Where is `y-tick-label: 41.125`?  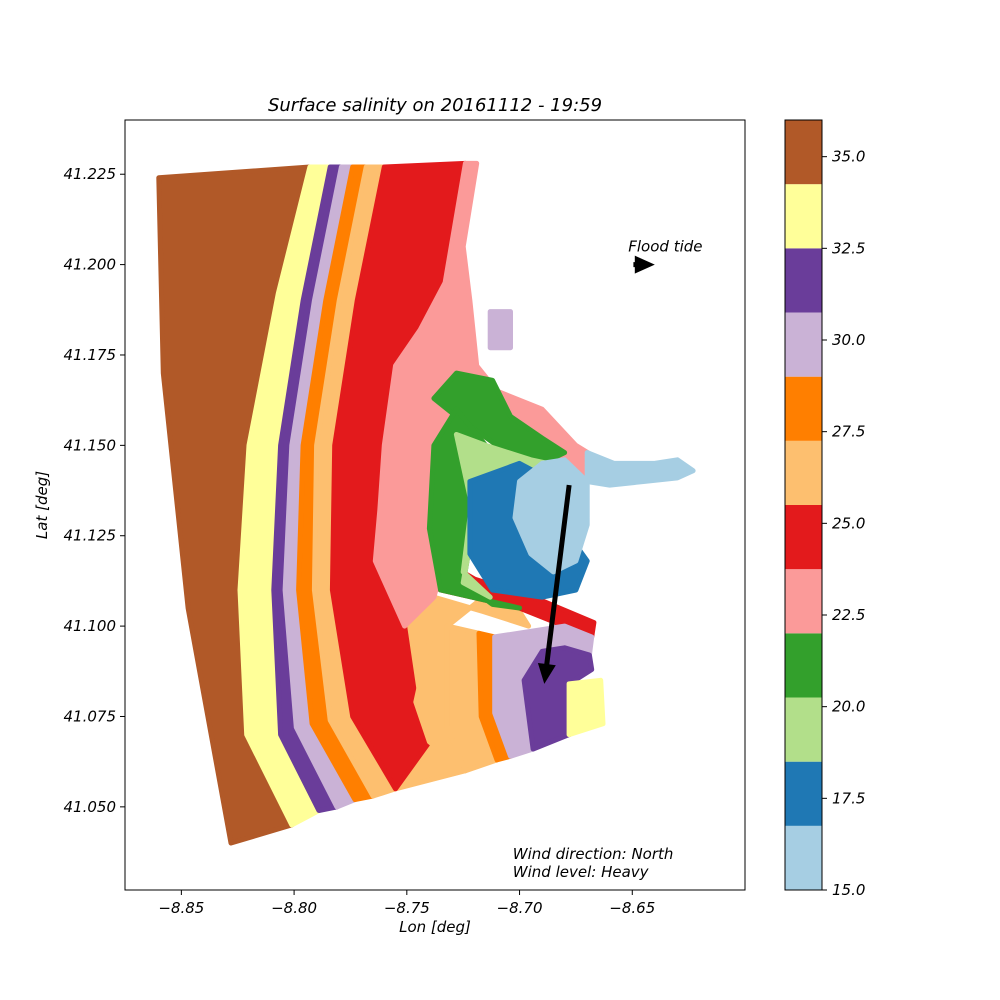 y-tick-label: 41.125 is located at coordinates (90, 536).